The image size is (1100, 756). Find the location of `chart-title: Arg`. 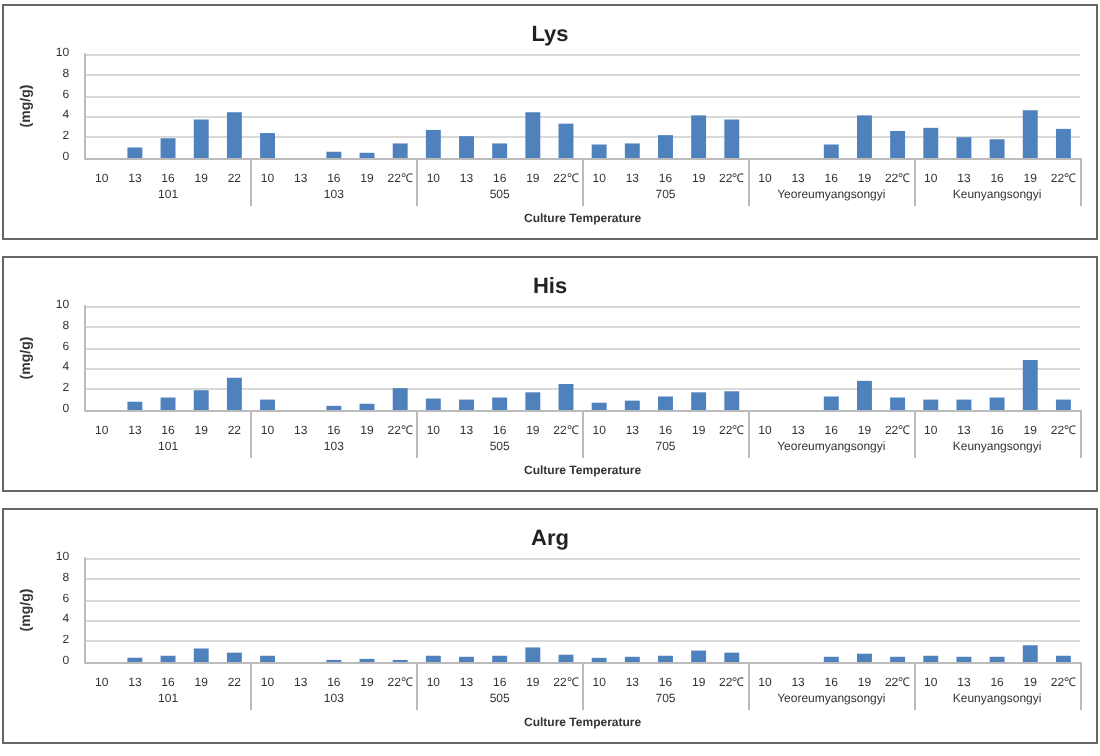

chart-title: Arg is located at coordinates (550, 539).